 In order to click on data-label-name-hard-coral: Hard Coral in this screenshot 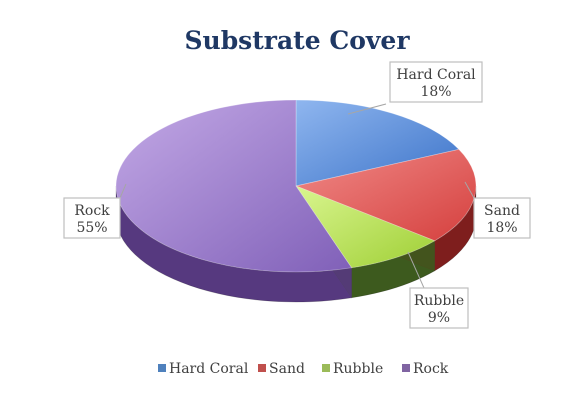, I will do `click(436, 75)`.